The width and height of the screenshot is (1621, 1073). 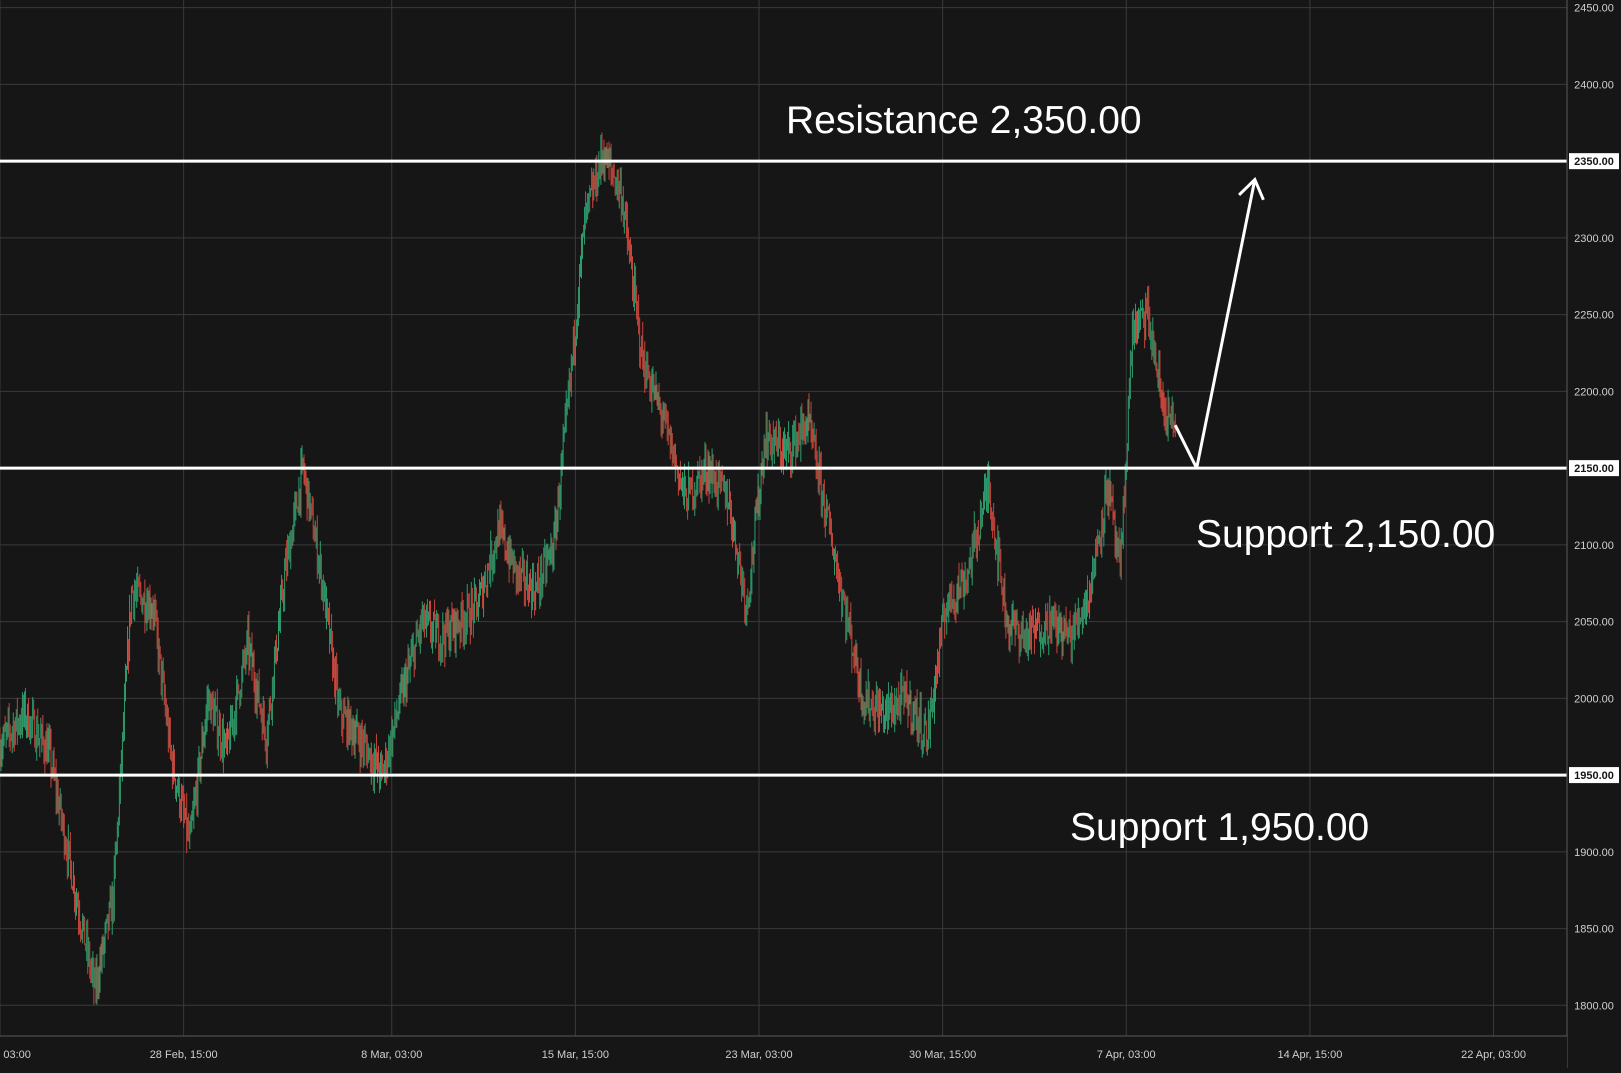 I want to click on projection-arrow, so click(x=1219, y=323).